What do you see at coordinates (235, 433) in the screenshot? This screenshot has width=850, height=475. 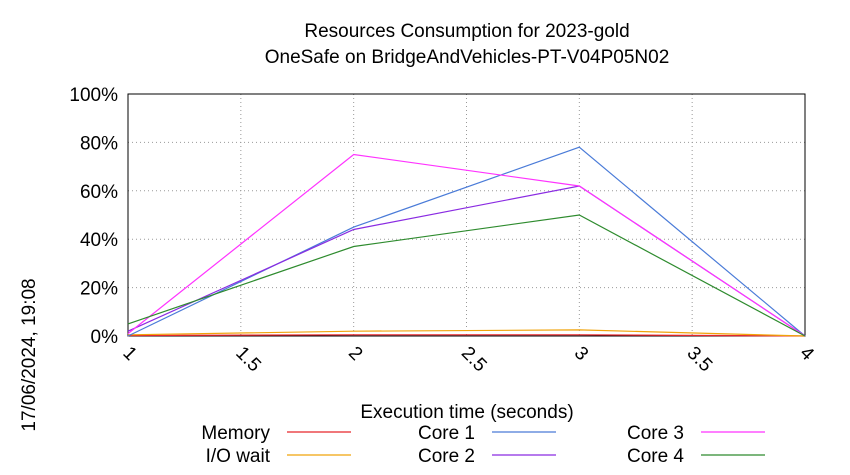 I see `legend-label-memory: Memory` at bounding box center [235, 433].